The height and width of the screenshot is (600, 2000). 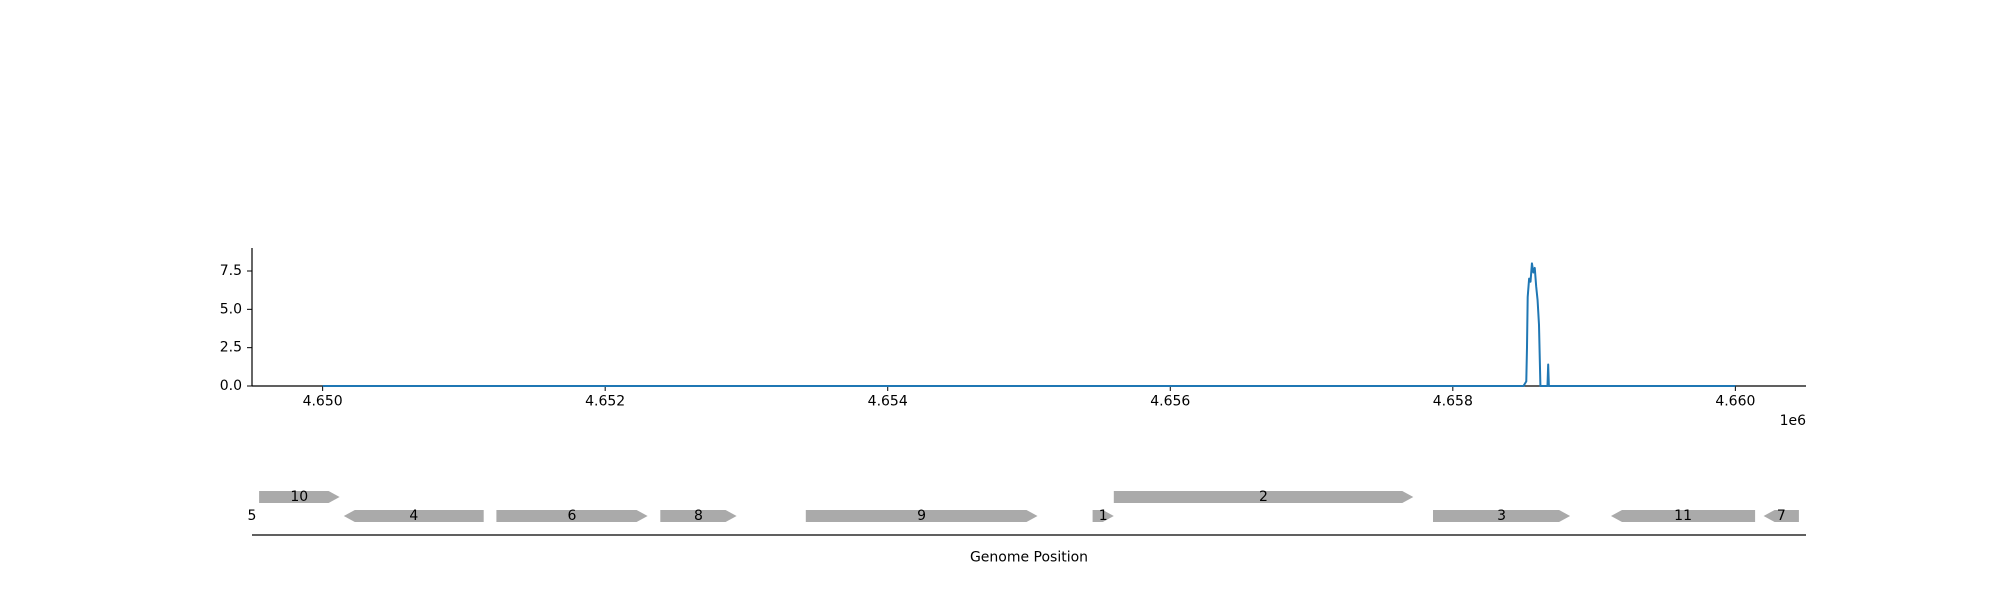 I want to click on gene-3: 3, so click(x=1502, y=516).